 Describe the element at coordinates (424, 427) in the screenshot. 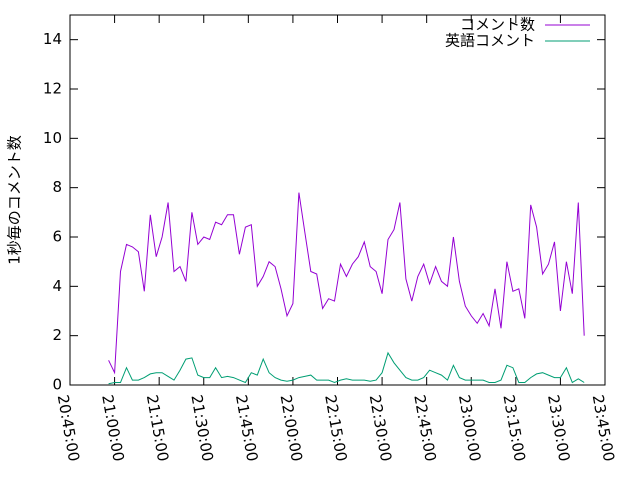

I see `x-tick-label: 22:45:00` at that location.